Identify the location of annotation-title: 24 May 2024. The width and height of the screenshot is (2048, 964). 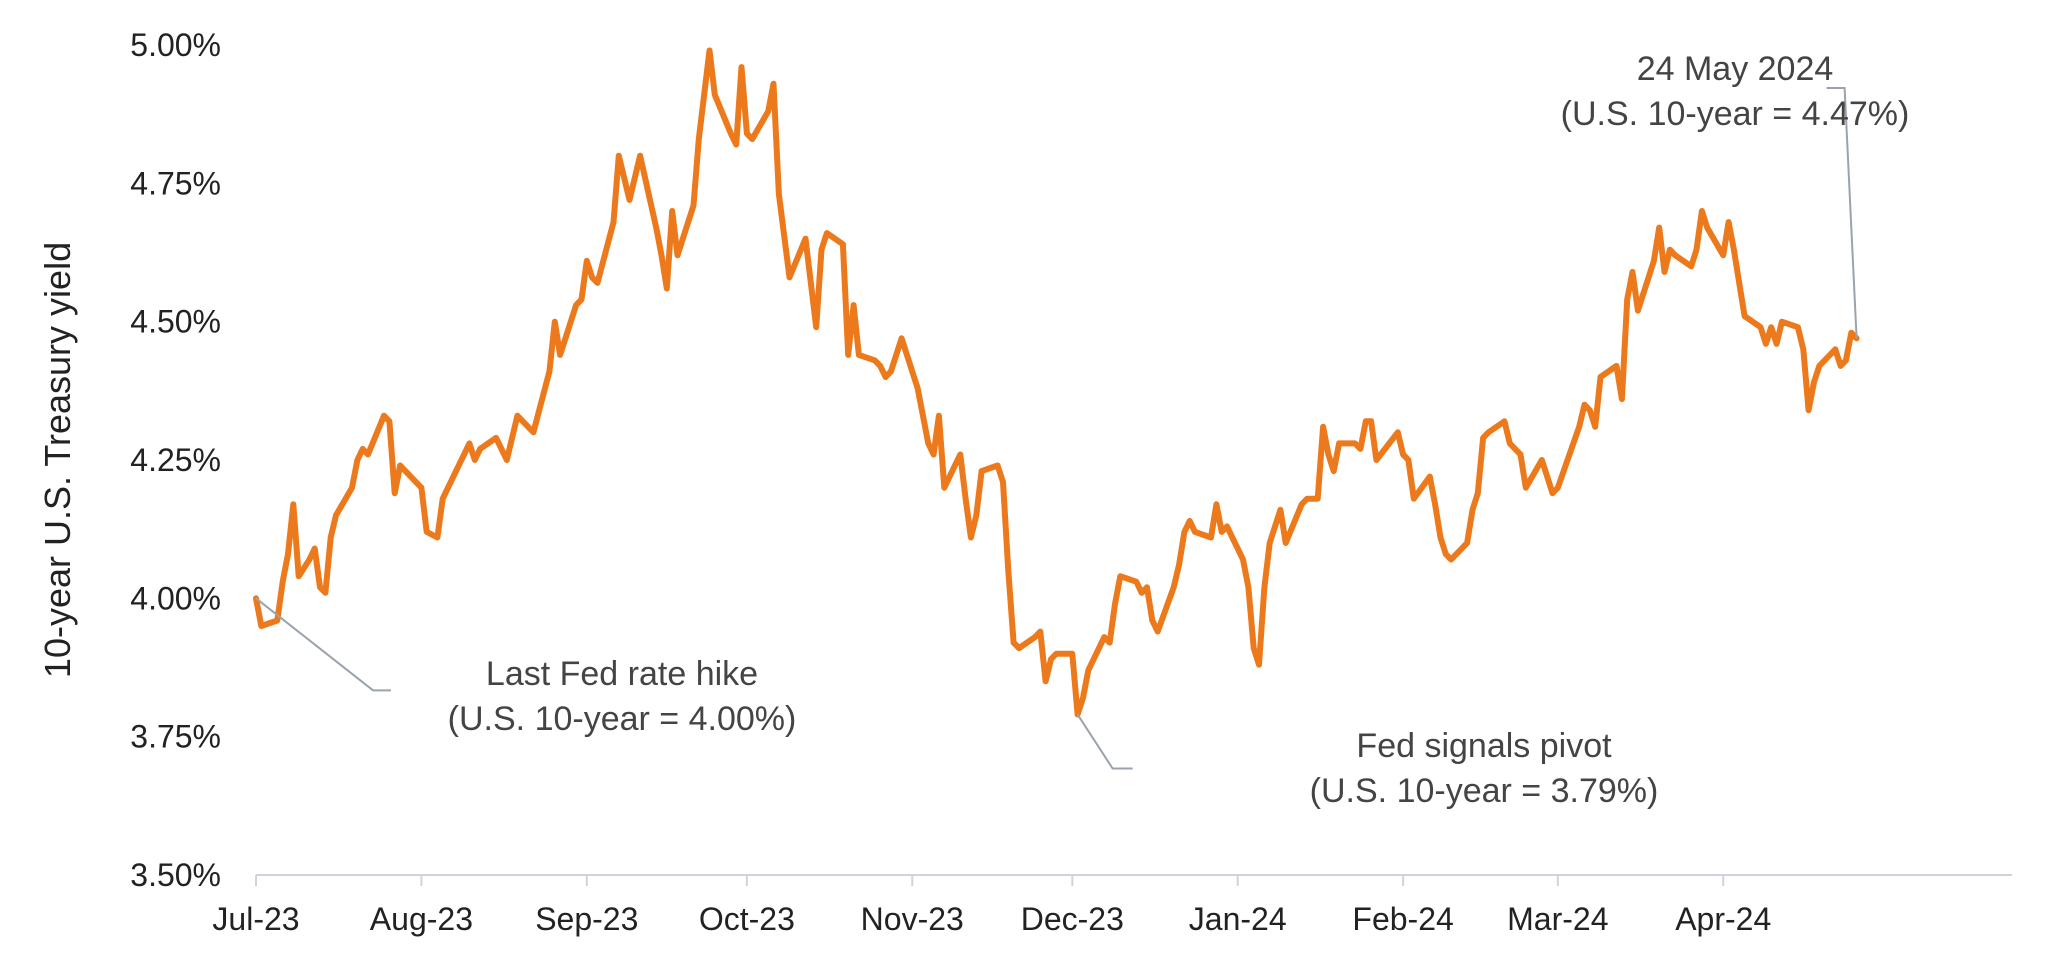
(1735, 69).